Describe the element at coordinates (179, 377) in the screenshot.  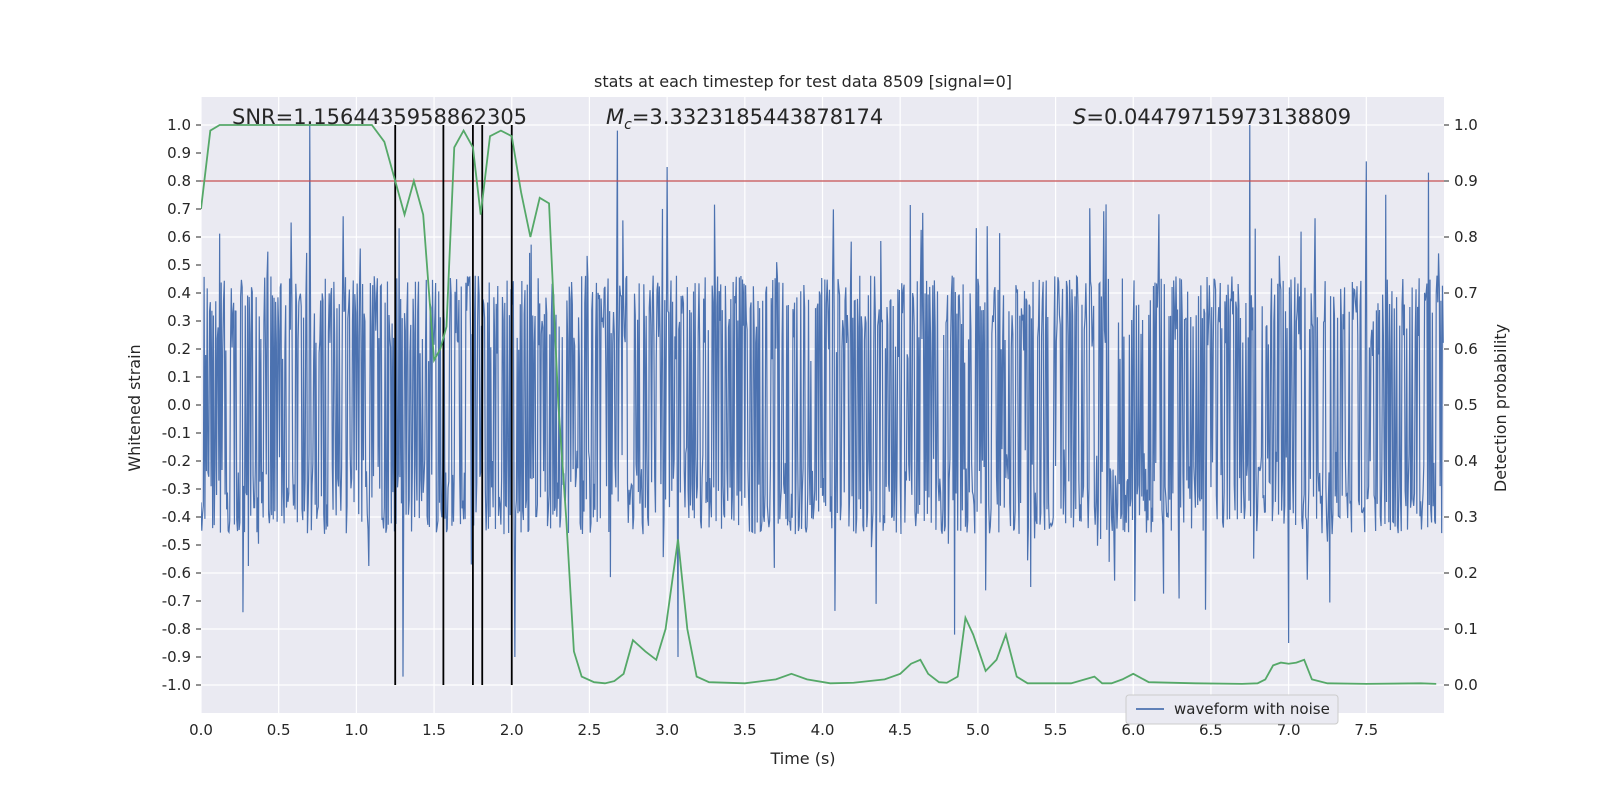
I see `y-tick-label: 0.1` at that location.